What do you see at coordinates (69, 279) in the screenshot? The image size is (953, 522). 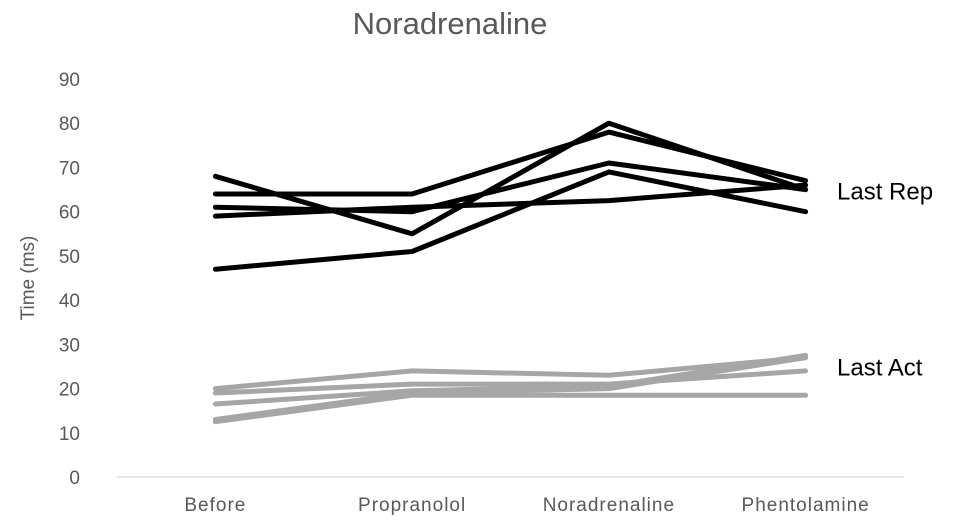 I see `y-axis-ticks: 0 10 20 30 40 50 60 70 80 90` at bounding box center [69, 279].